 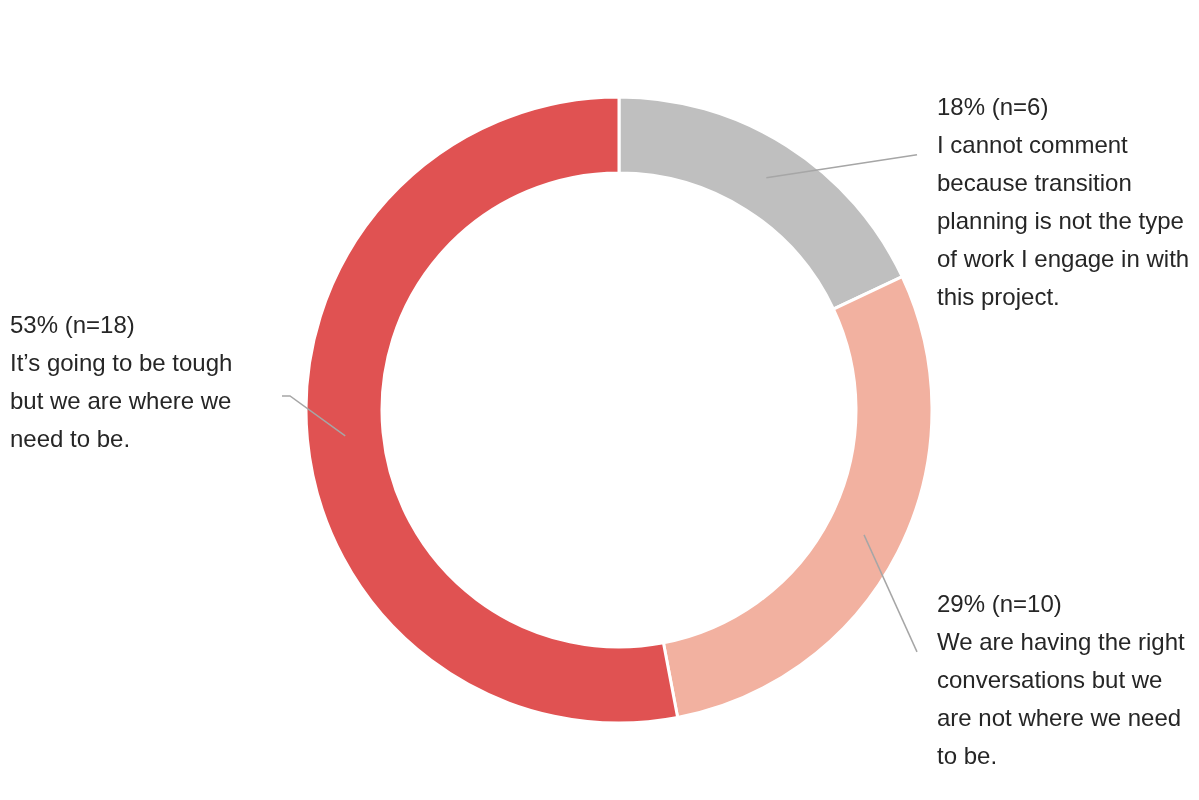 What do you see at coordinates (1061, 698) in the screenshot?
I see `slice-label: We are having the right conversations but we are not where we need to be.` at bounding box center [1061, 698].